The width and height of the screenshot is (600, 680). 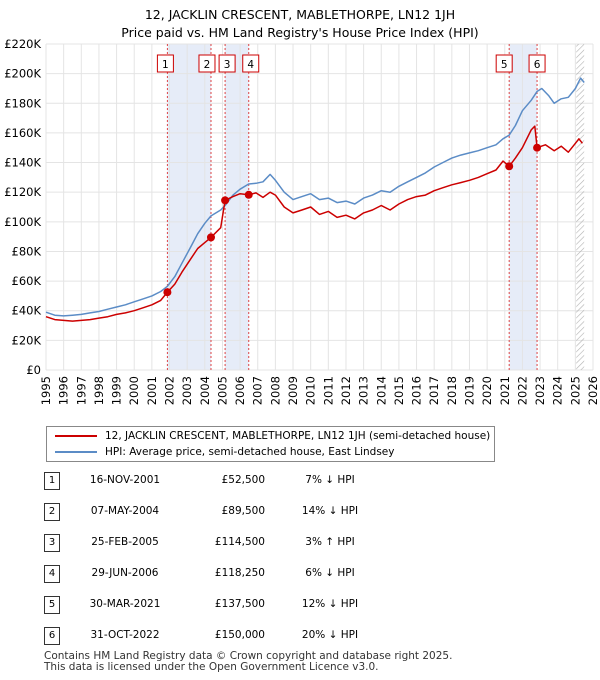 I want to click on x-tick-label: 2012, so click(x=346, y=390).